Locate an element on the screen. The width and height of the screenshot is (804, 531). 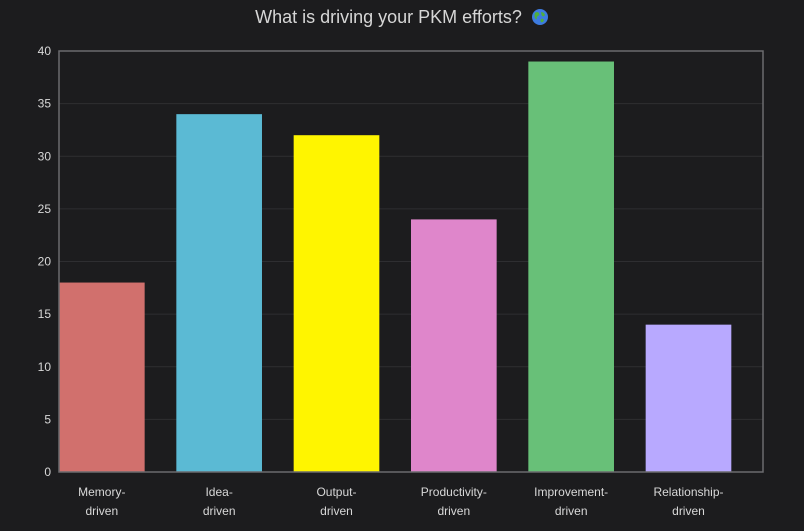
y-tick-label: 35 is located at coordinates (45, 104).